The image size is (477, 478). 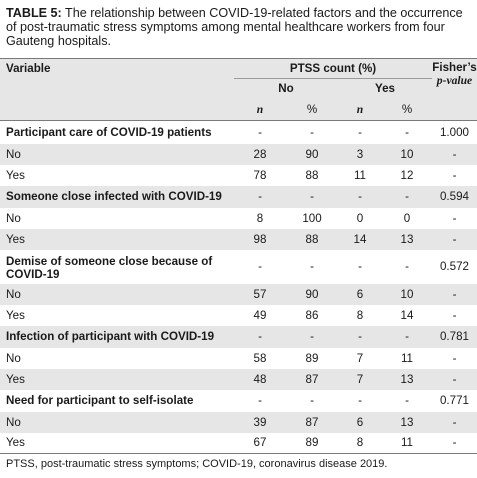 What do you see at coordinates (238, 175) in the screenshot?
I see `table-row: Yes 78 88 11 12 -` at bounding box center [238, 175].